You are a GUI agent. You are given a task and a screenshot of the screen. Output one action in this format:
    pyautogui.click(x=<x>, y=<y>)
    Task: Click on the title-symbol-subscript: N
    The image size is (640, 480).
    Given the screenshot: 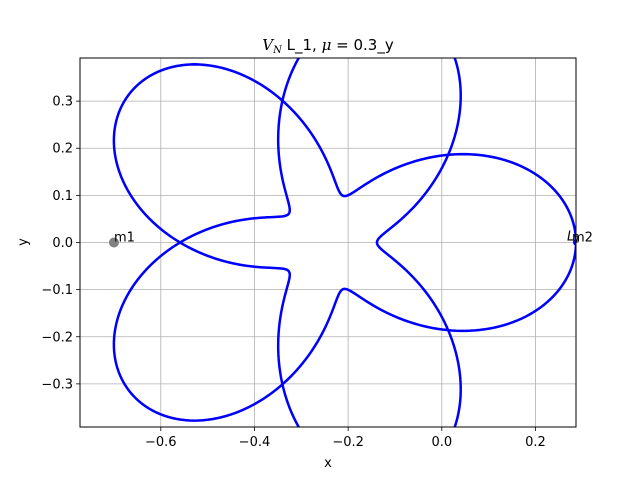 What is the action you would take?
    pyautogui.click(x=277, y=50)
    